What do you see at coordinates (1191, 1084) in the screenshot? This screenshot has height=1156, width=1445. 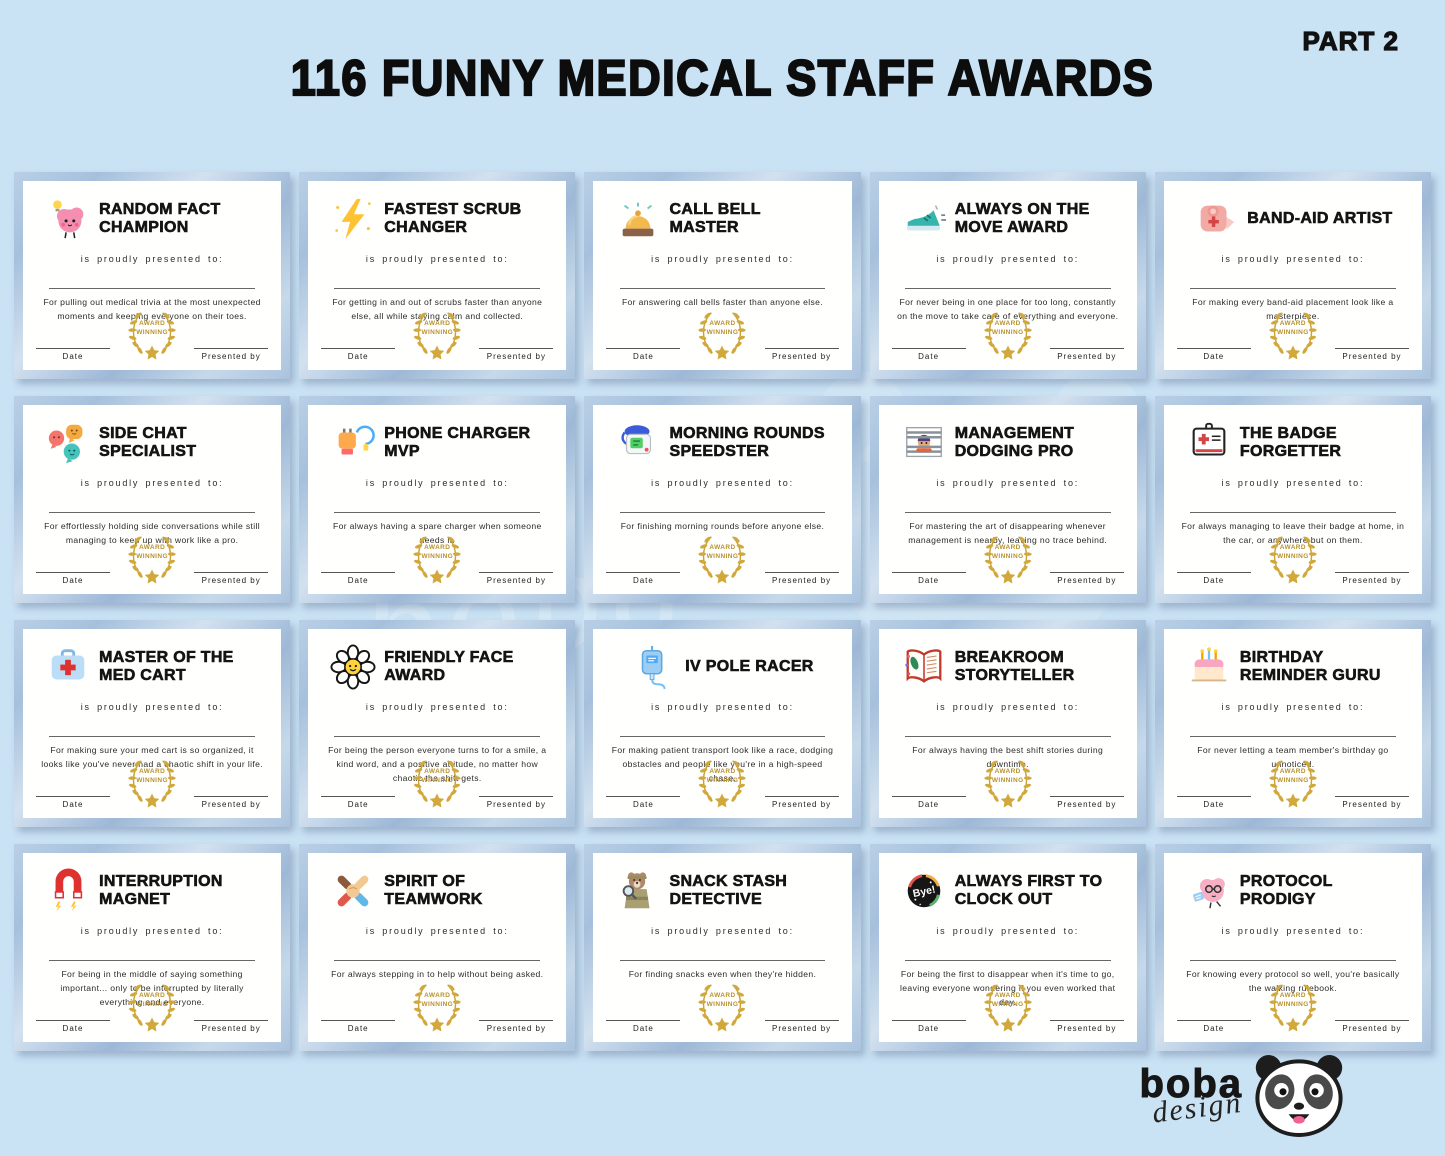 I see `logo-name: boba` at bounding box center [1191, 1084].